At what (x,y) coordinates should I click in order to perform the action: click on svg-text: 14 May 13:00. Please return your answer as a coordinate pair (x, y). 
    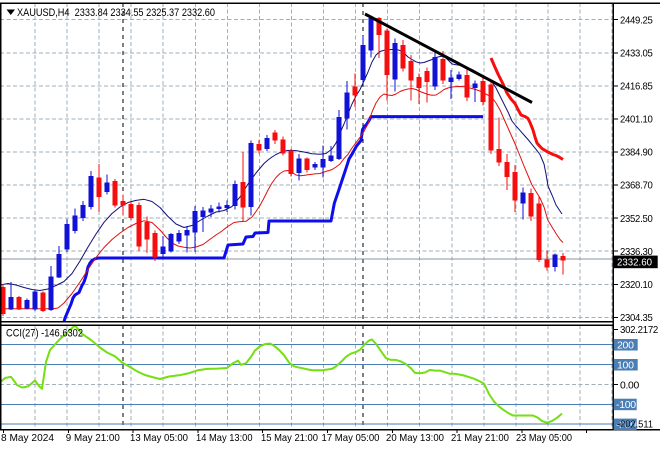
    Looking at the image, I should click on (224, 438).